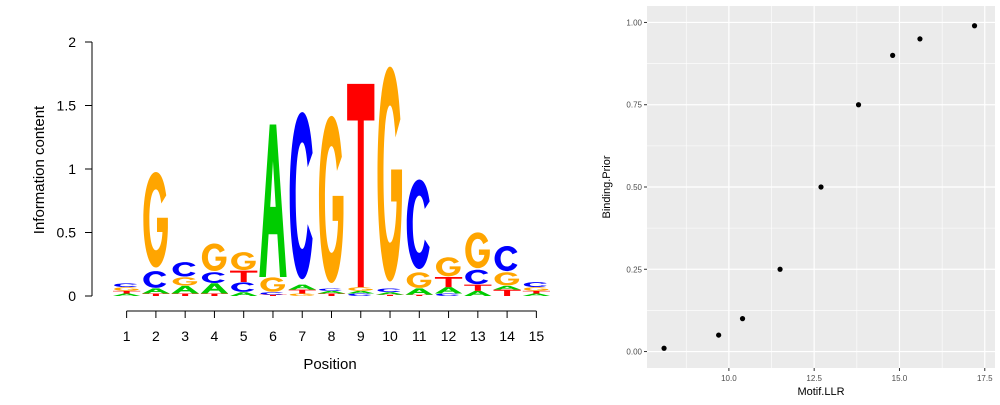 The width and height of the screenshot is (1000, 405). Describe the element at coordinates (820, 392) in the screenshot. I see `scatter-x-axis-title: Motif.LLR` at that location.